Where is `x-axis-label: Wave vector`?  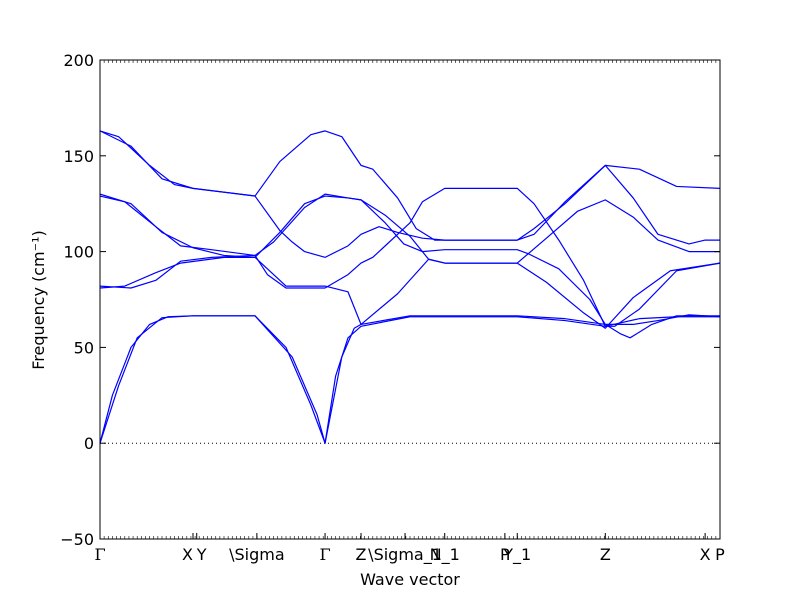
x-axis-label: Wave vector is located at coordinates (410, 579).